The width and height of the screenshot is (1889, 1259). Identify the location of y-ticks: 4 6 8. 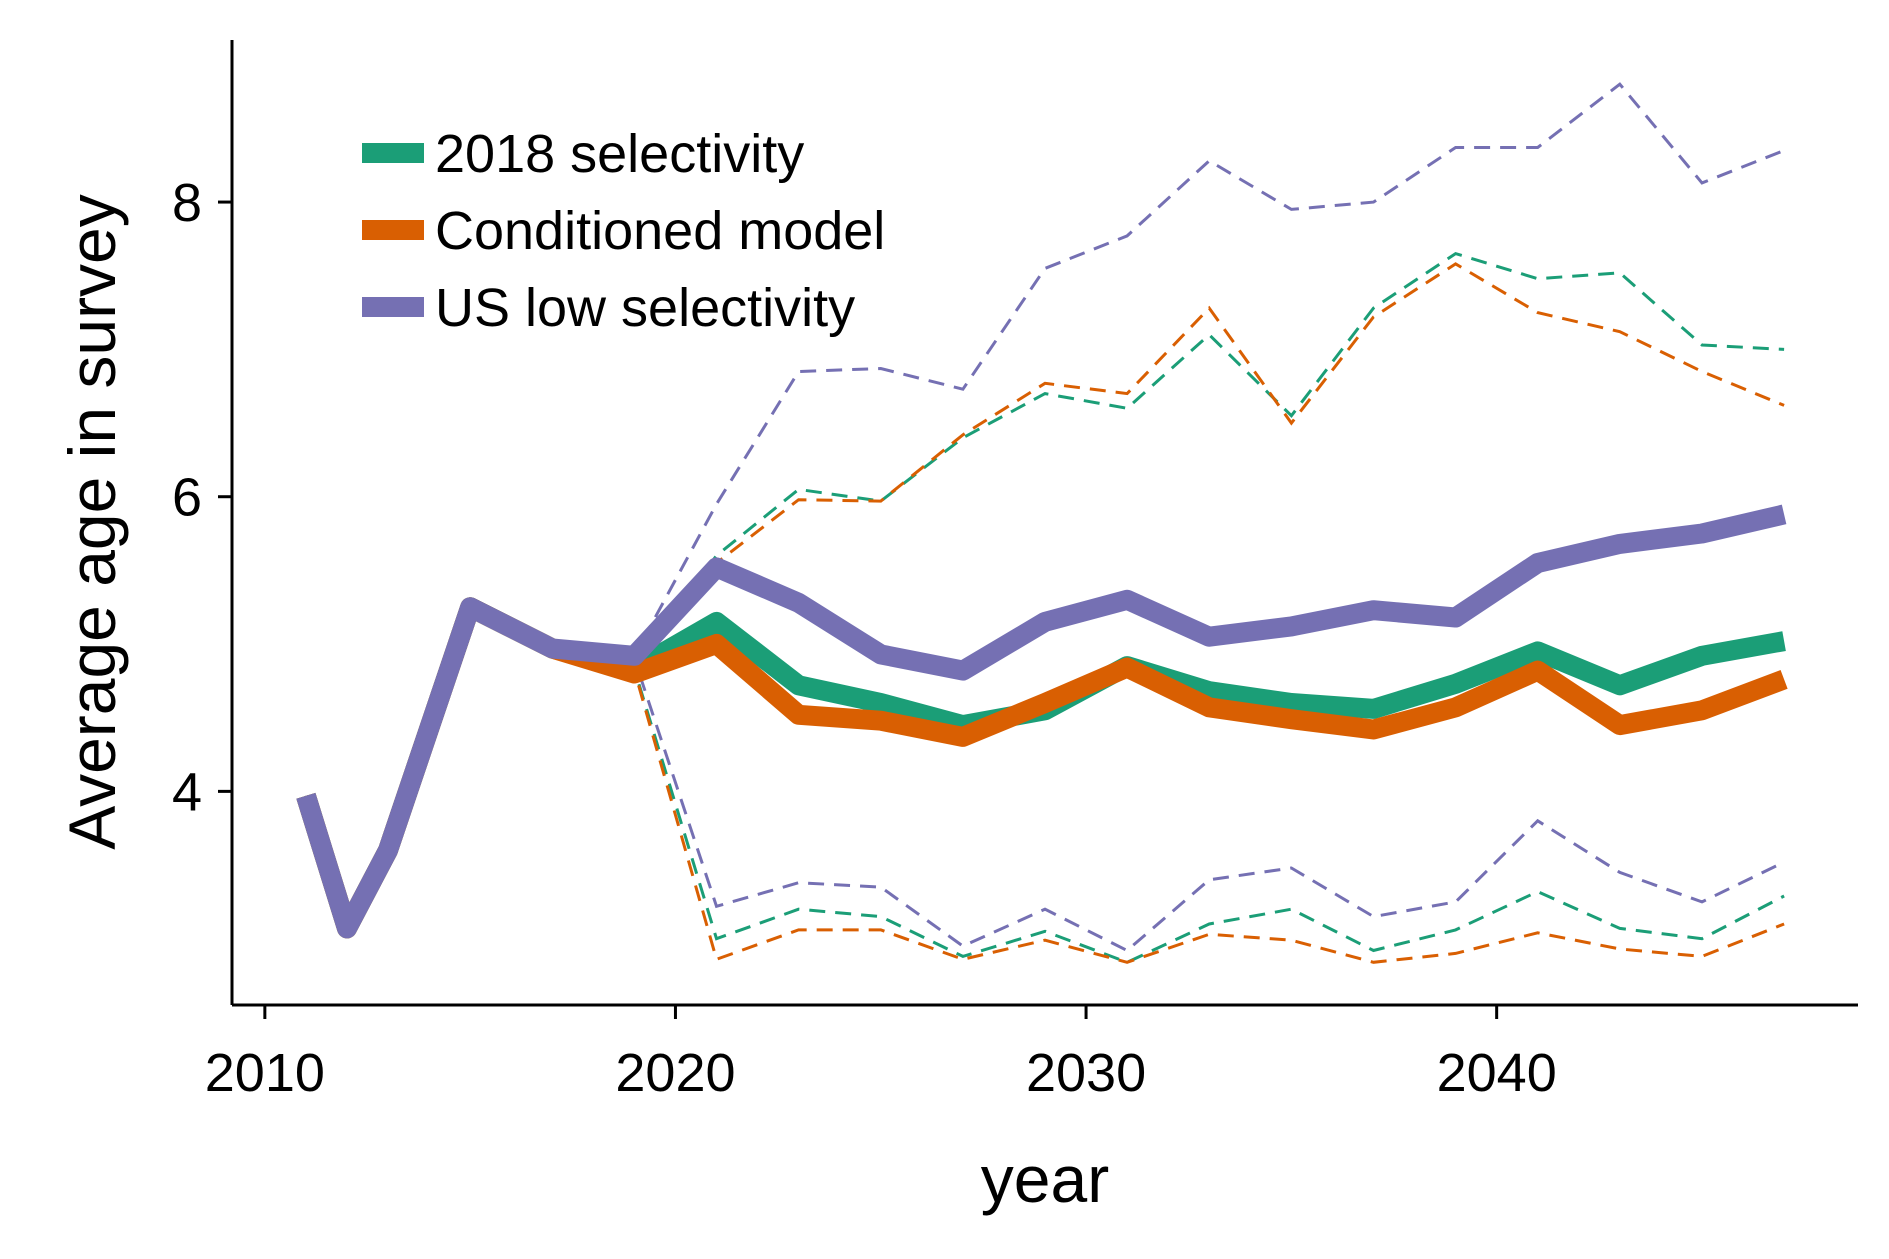
(202, 497).